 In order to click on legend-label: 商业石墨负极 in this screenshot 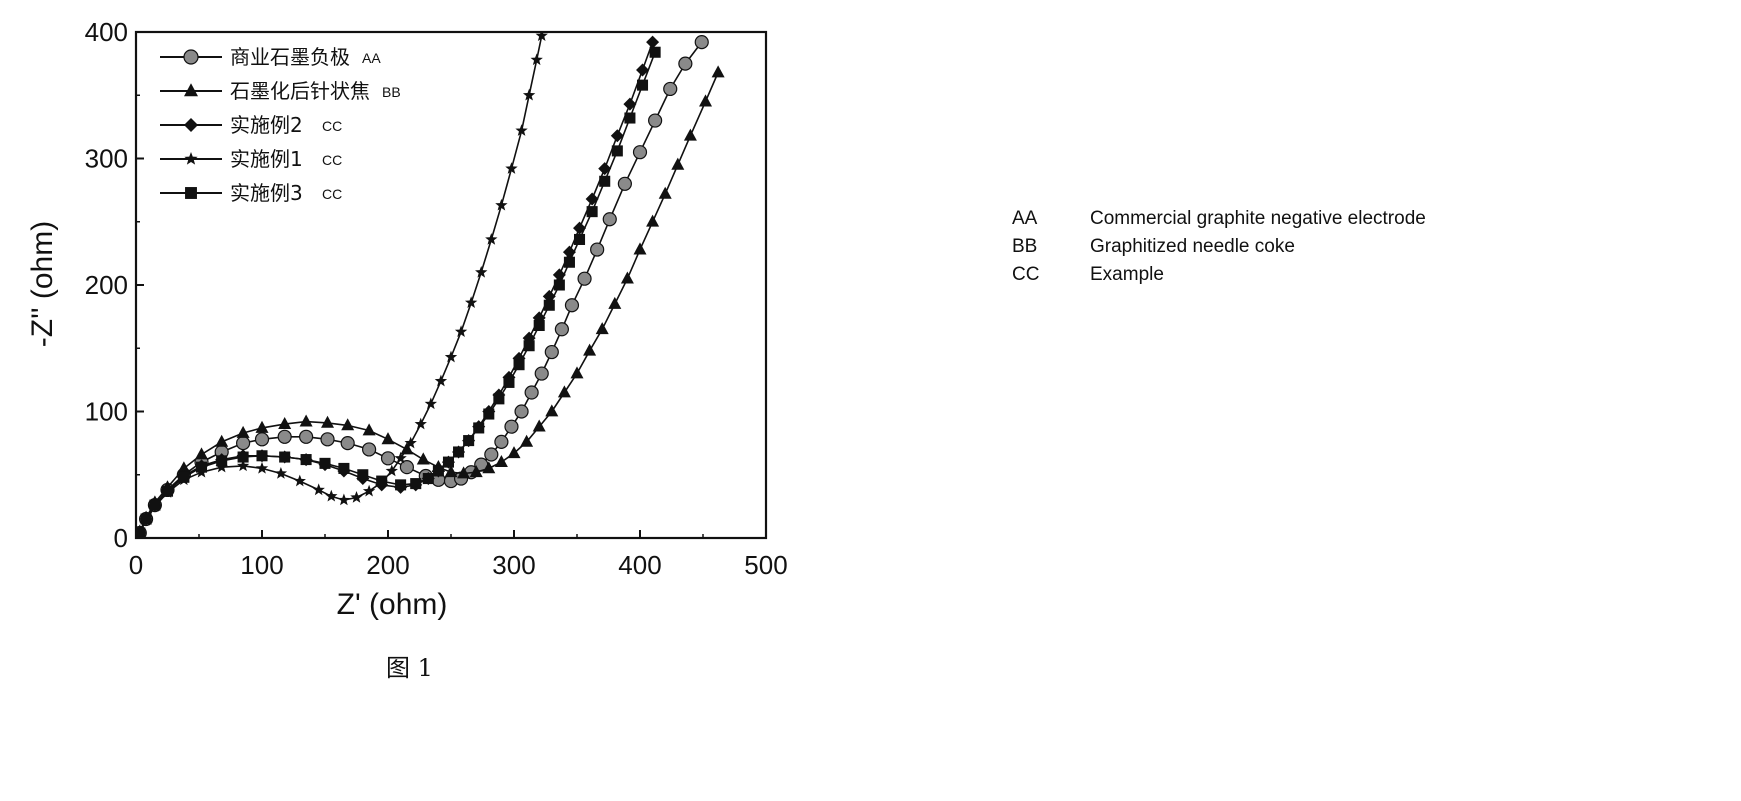, I will do `click(290, 57)`.